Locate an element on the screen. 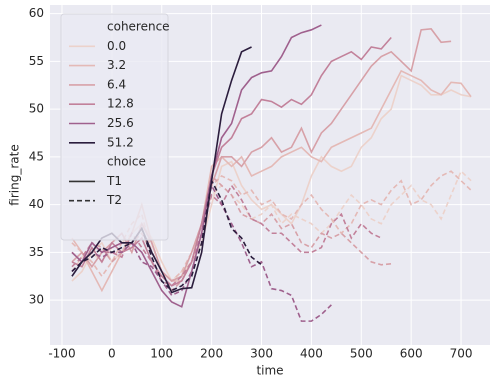 The width and height of the screenshot is (499, 386). legend-box is located at coordinates (114, 127).